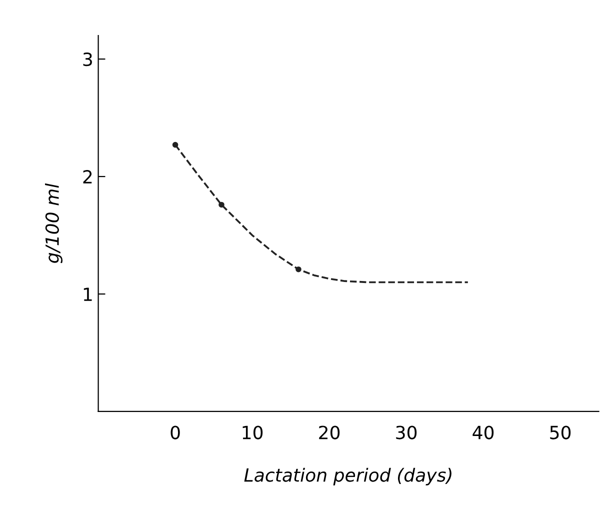  Describe the element at coordinates (87, 177) in the screenshot. I see `y-tick-label: 2` at that location.